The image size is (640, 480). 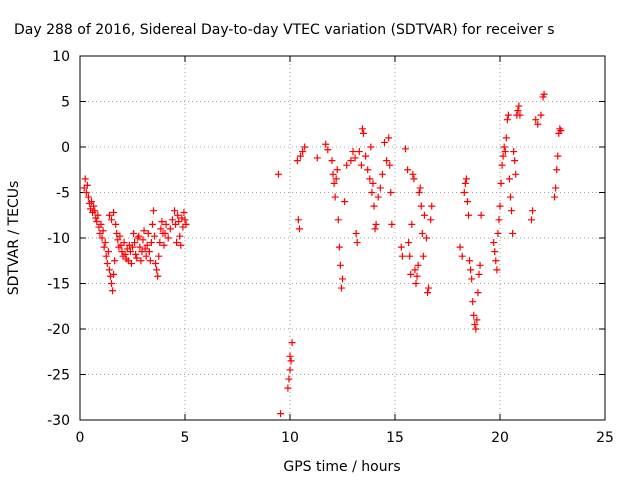 I want to click on x-tick-label: 25, so click(x=605, y=438).